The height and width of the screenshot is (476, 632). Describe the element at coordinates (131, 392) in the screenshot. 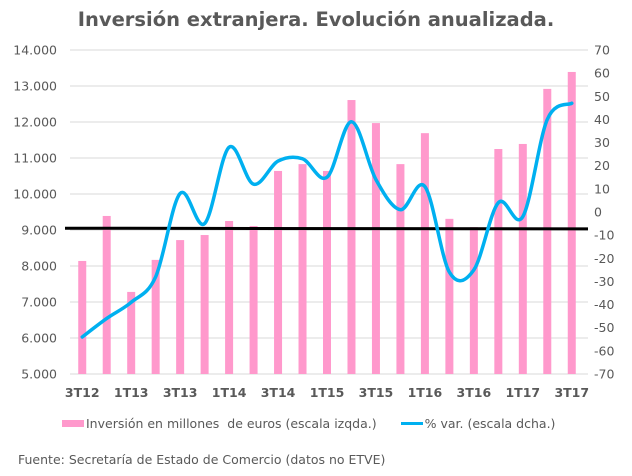

I see `x-tick-label: 1T13` at that location.